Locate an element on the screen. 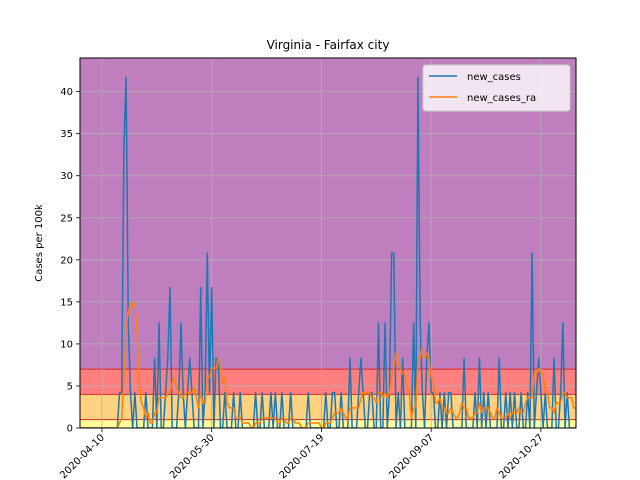 This screenshot has width=640, height=480. chart-title: Virginia - Fairfax city is located at coordinates (328, 45).